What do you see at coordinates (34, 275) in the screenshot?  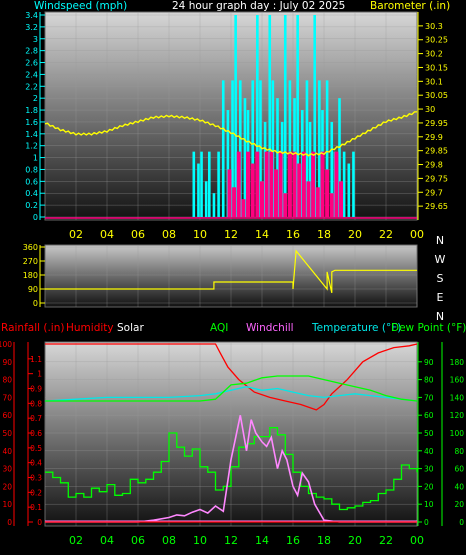 I see `direction-degrees-axis: 0 90 180 270 360` at bounding box center [34, 275].